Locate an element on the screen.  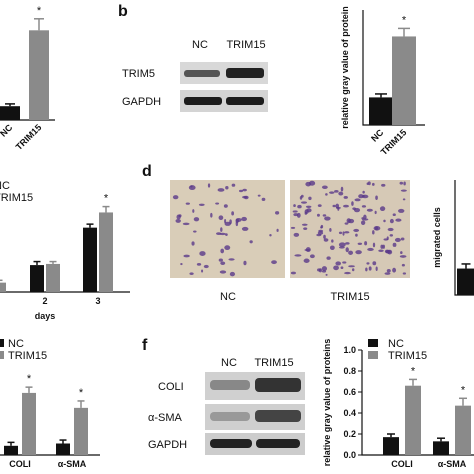
label: * is located at coordinates (39, 11).